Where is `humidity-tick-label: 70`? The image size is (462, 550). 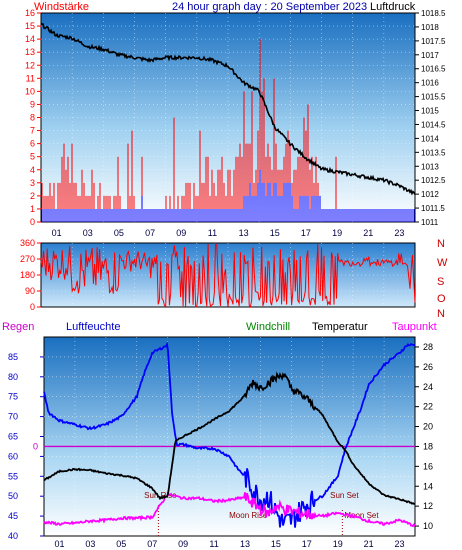
humidity-tick-label: 70 is located at coordinates (13, 417).